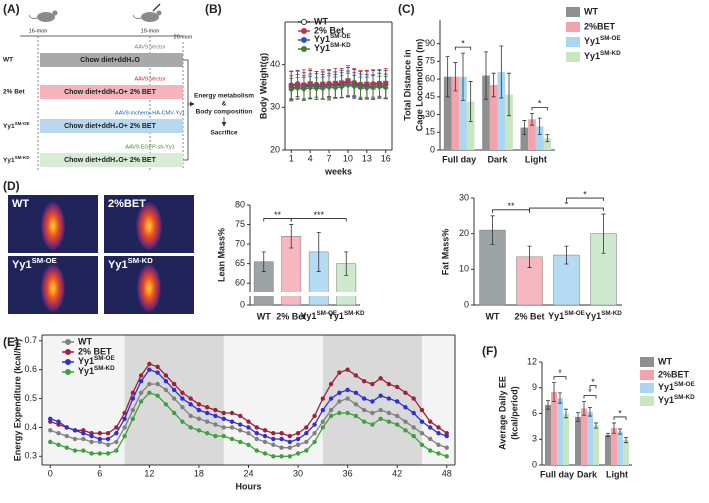 This screenshot has height=503, width=709. What do you see at coordinates (149, 224) in the screenshot?
I see `scan-image: 2%BET` at bounding box center [149, 224].